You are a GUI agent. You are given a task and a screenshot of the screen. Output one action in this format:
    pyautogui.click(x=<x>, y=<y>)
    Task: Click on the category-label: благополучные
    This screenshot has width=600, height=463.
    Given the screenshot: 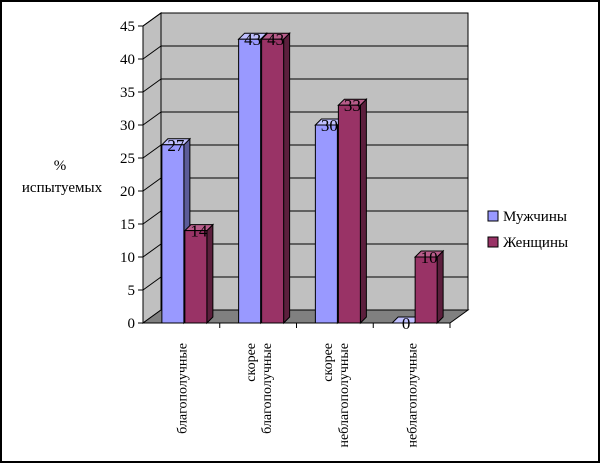 What is the action you would take?
    pyautogui.click(x=182, y=388)
    